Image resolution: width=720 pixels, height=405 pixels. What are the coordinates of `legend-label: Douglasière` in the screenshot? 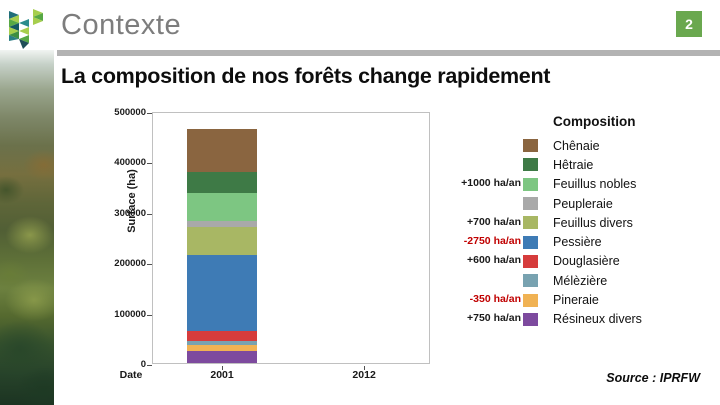 It's located at (586, 261).